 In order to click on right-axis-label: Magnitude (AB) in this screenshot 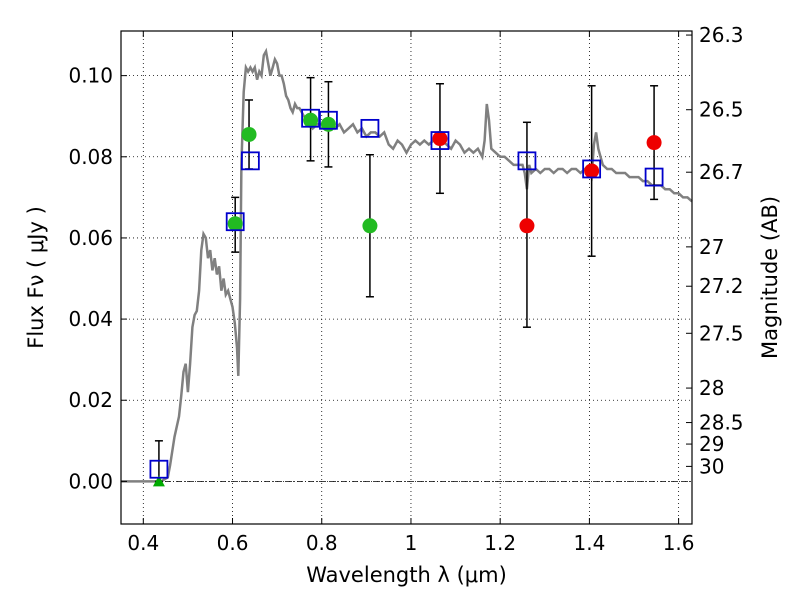, I will do `click(770, 277)`.